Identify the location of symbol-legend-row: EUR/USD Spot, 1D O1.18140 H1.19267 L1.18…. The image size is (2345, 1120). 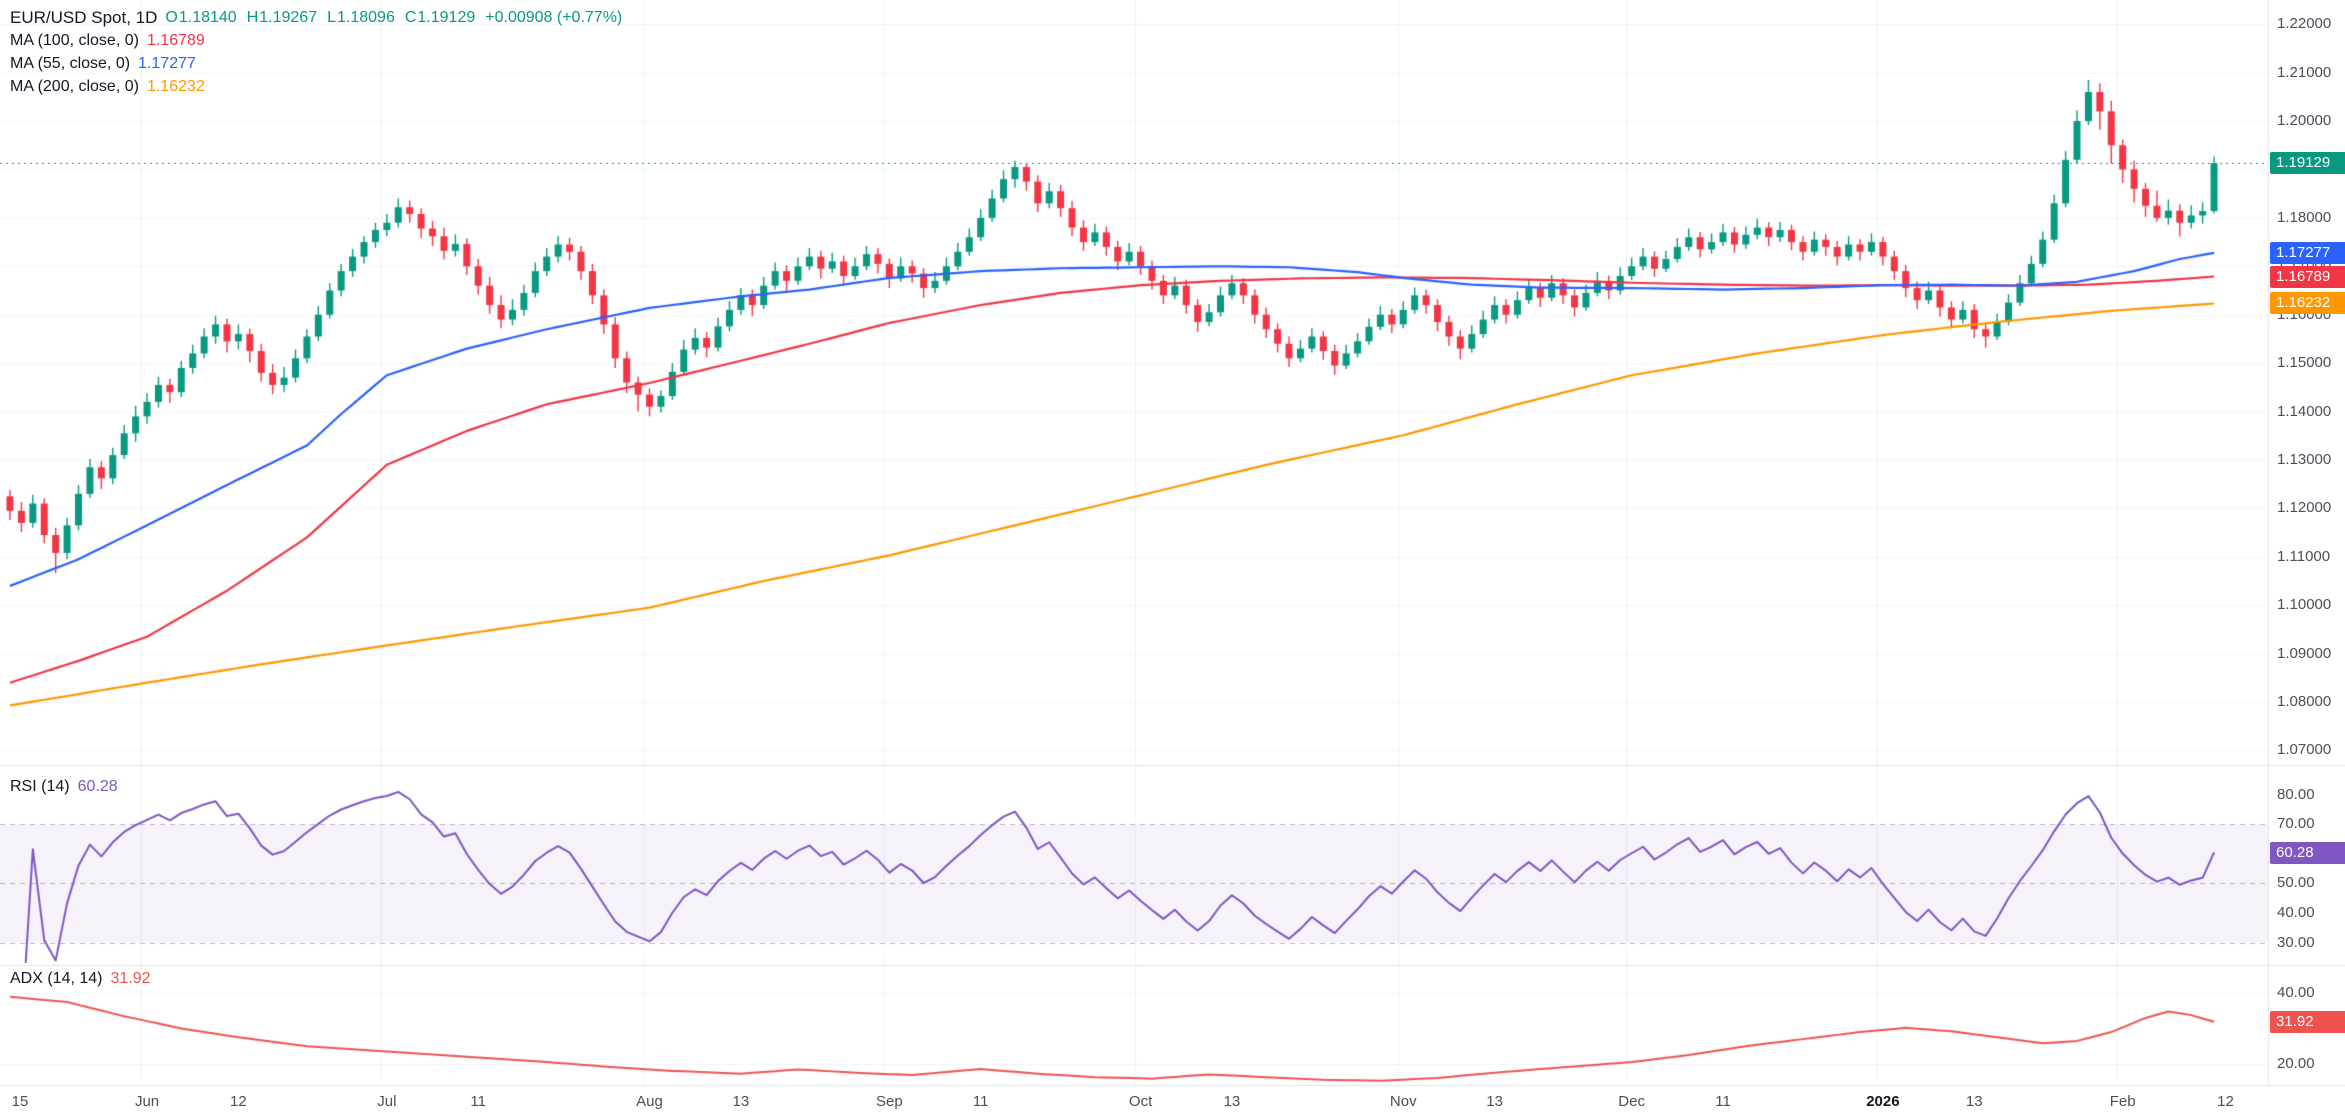
(316, 17).